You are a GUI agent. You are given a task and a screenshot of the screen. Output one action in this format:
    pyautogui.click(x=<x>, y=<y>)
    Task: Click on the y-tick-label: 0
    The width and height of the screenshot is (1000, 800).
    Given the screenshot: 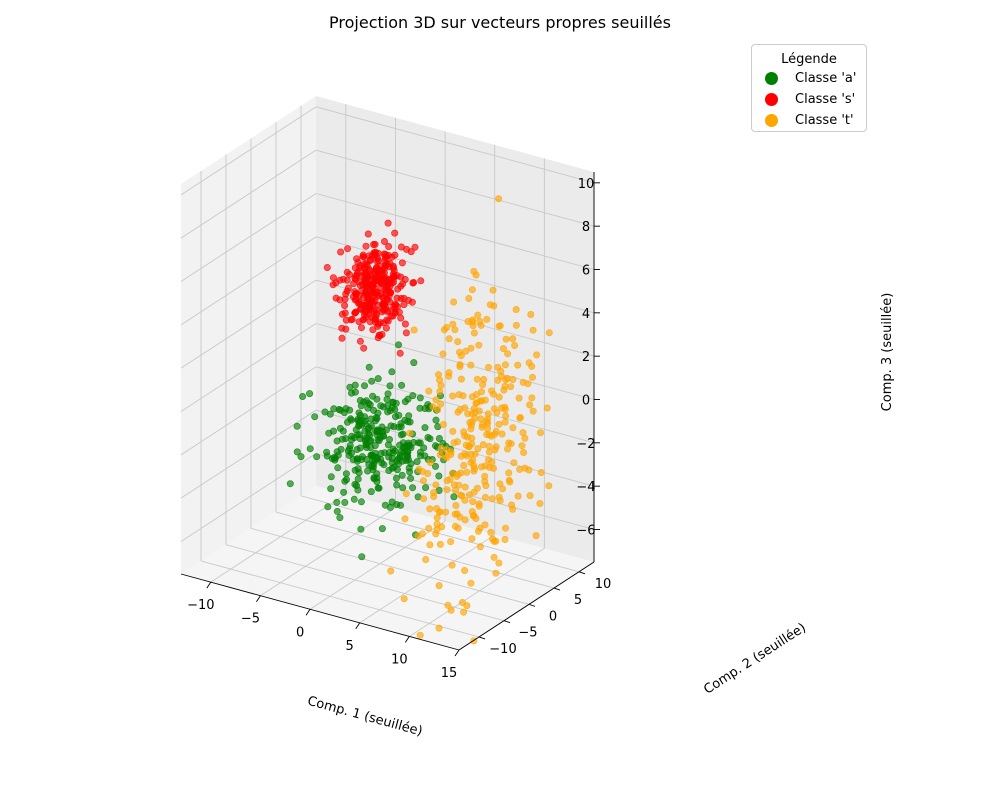 What is the action you would take?
    pyautogui.click(x=553, y=616)
    